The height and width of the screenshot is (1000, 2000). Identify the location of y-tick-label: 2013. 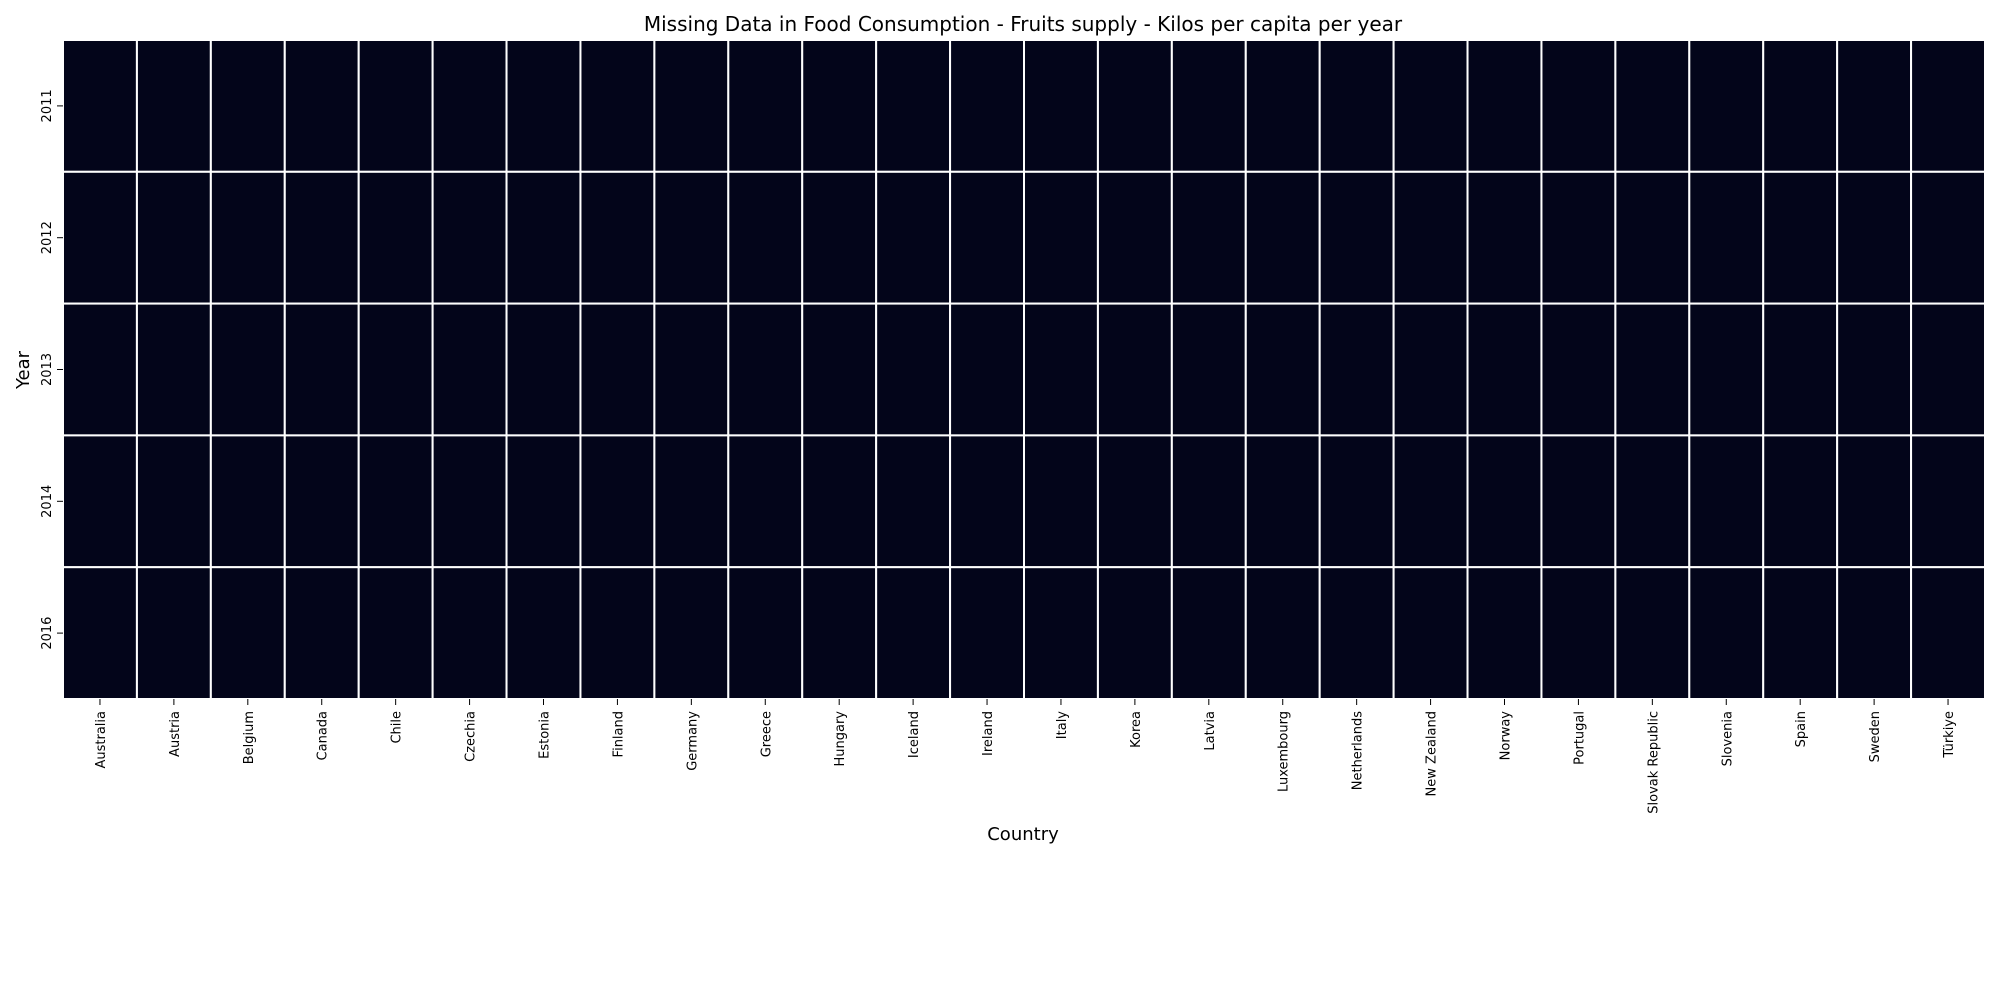
(47, 369).